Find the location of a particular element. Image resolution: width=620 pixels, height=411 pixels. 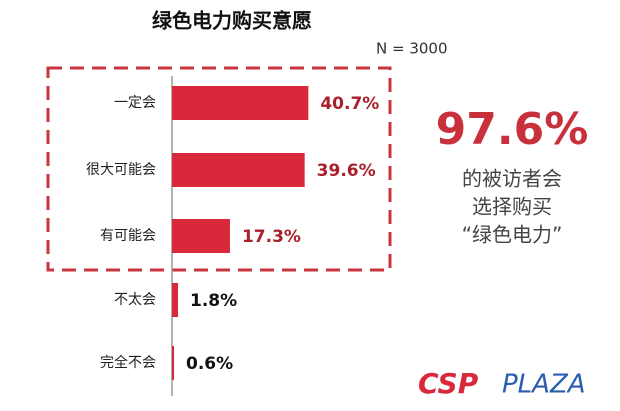

value-label: 0.6% is located at coordinates (209, 364).